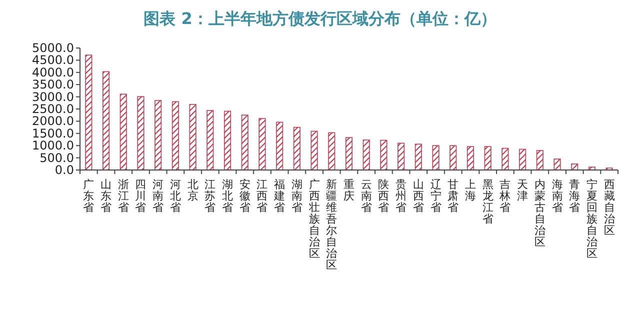 This screenshot has width=640, height=332. What do you see at coordinates (57, 157) in the screenshot?
I see `y-tick-label: 500.0` at bounding box center [57, 157].